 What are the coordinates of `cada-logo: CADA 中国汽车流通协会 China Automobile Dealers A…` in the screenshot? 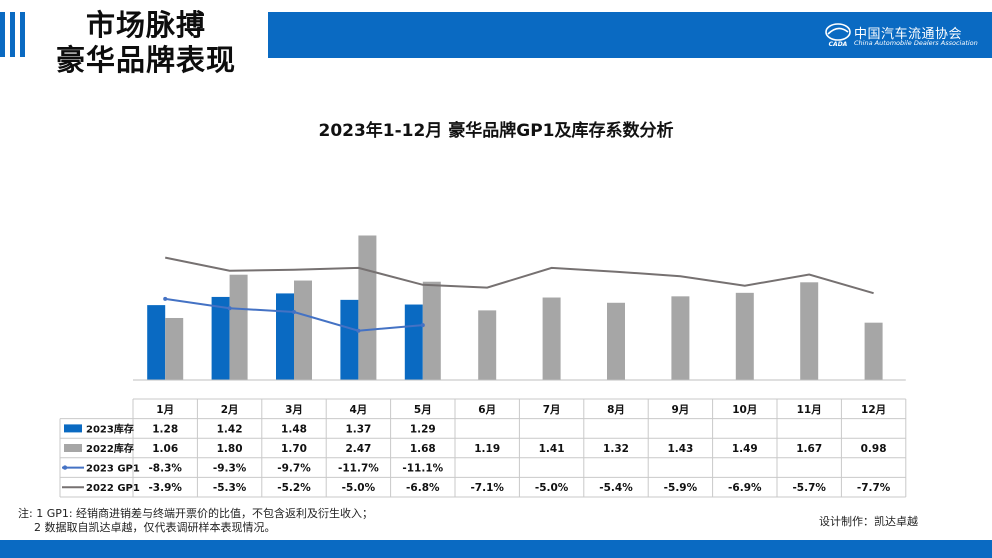 It's located at (901, 37).